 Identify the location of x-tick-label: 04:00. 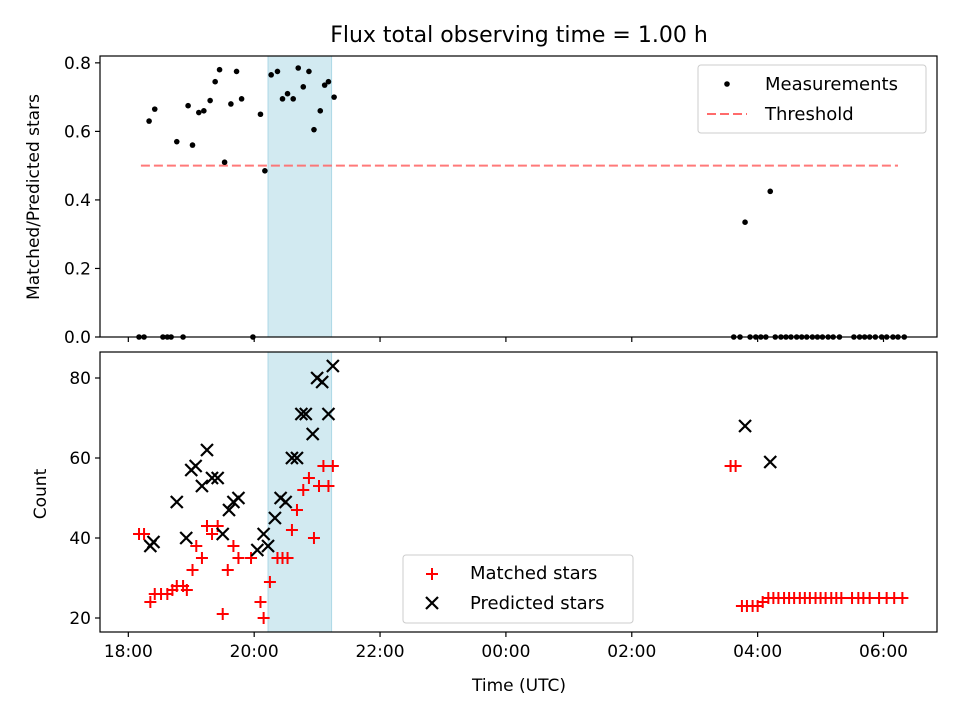
(757, 652).